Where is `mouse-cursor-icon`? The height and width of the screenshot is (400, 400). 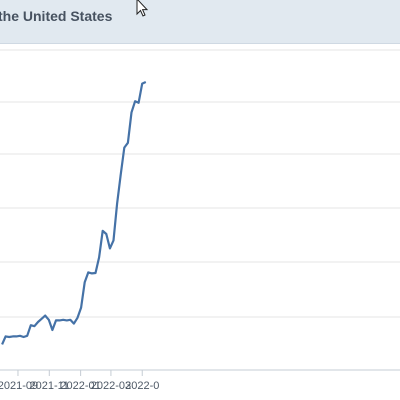
mouse-cursor-icon is located at coordinates (142, 8).